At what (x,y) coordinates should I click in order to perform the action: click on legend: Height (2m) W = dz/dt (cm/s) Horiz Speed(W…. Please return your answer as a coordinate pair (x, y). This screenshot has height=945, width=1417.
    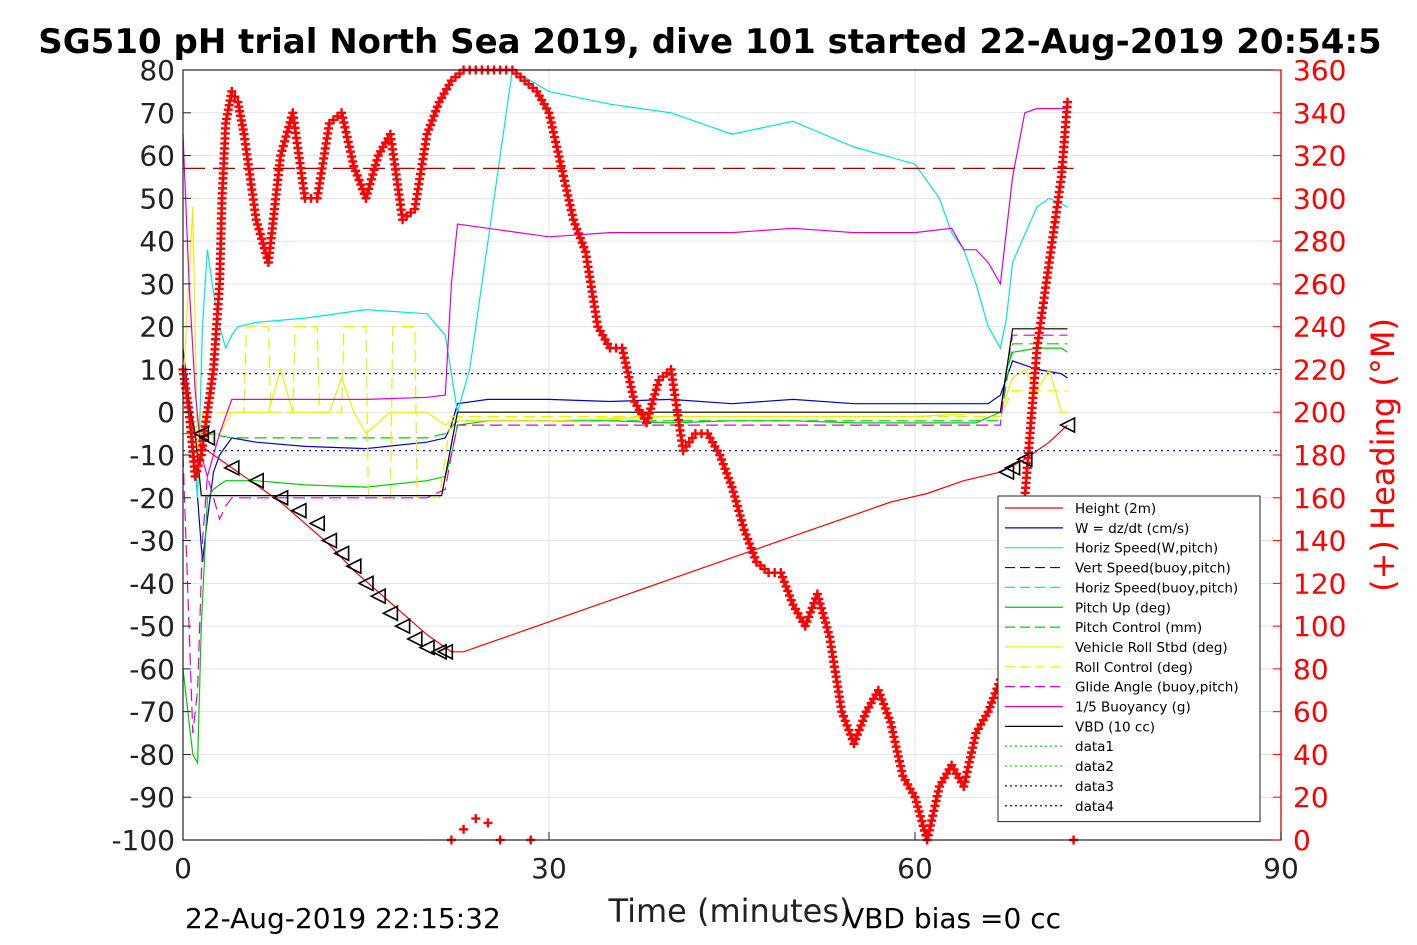
    Looking at the image, I should click on (1129, 659).